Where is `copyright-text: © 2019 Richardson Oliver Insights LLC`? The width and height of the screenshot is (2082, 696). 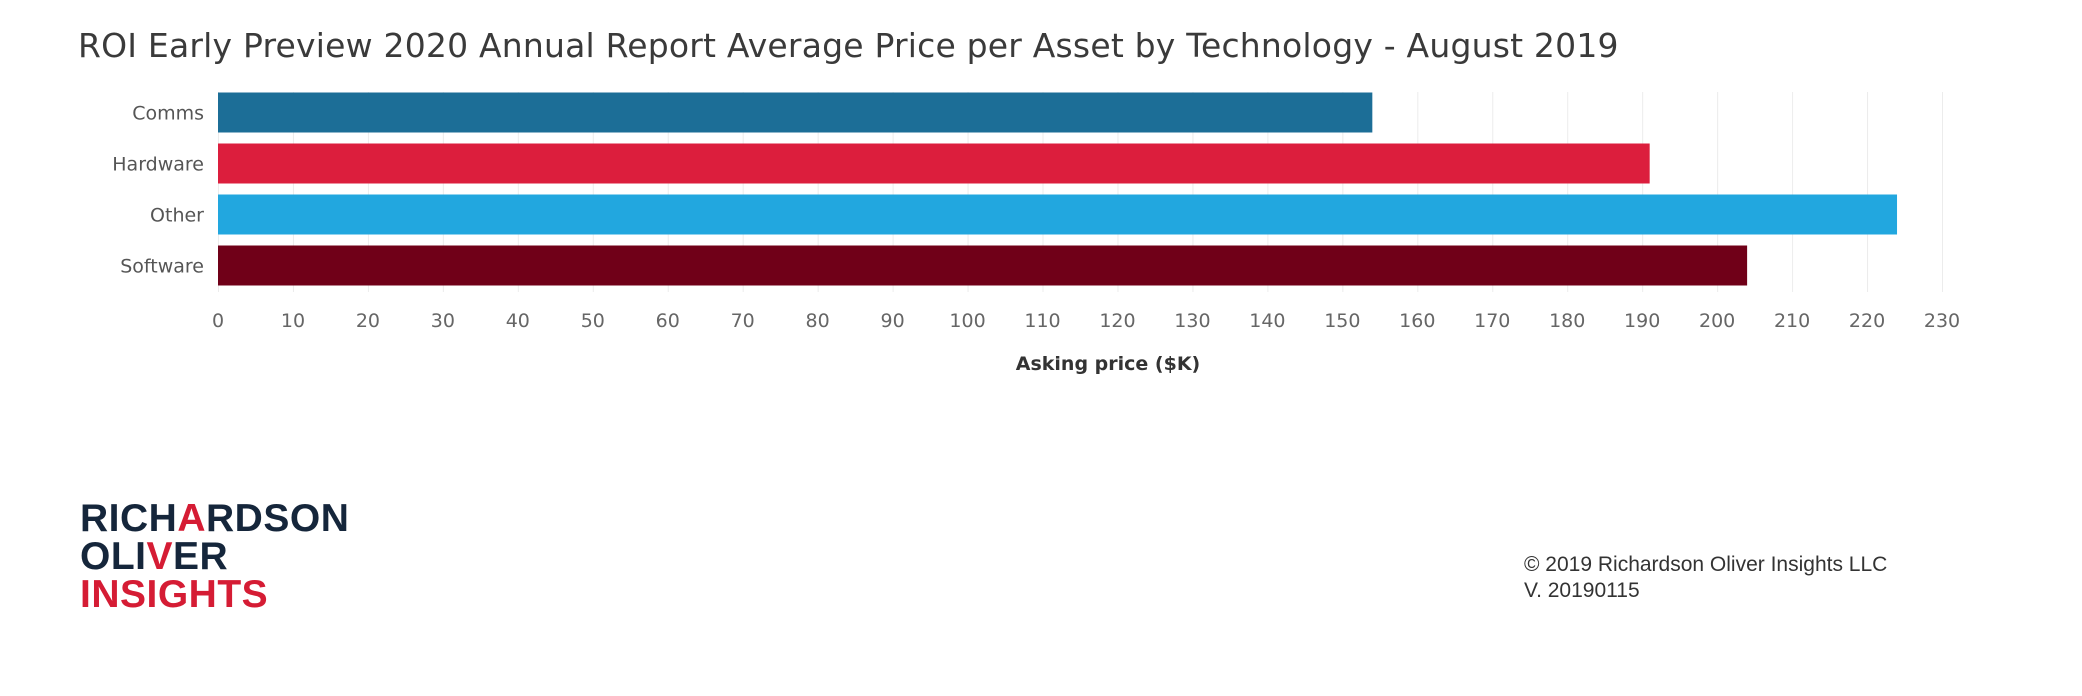
copyright-text: © 2019 Richardson Oliver Insights LLC is located at coordinates (1706, 564).